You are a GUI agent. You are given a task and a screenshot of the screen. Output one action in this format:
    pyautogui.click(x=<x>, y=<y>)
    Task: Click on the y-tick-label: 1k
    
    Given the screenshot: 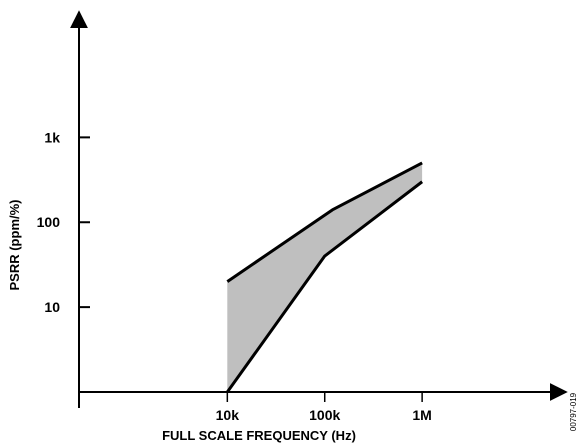 What is the action you would take?
    pyautogui.click(x=52, y=137)
    